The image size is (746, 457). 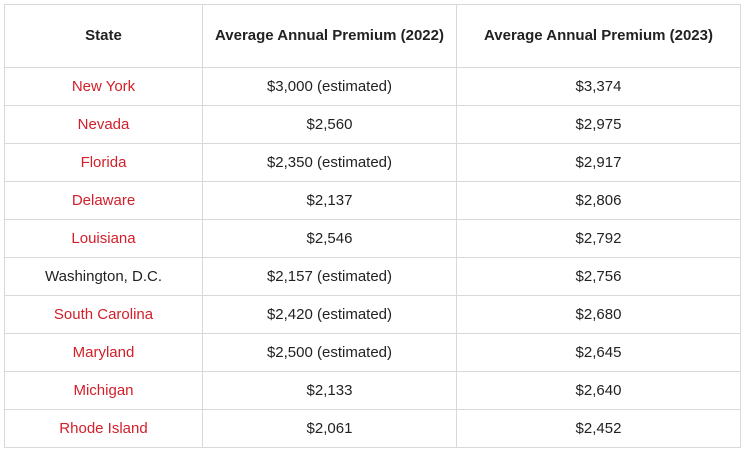 What do you see at coordinates (329, 352) in the screenshot?
I see `premium-2022-cell: $2,500 (estimated)` at bounding box center [329, 352].